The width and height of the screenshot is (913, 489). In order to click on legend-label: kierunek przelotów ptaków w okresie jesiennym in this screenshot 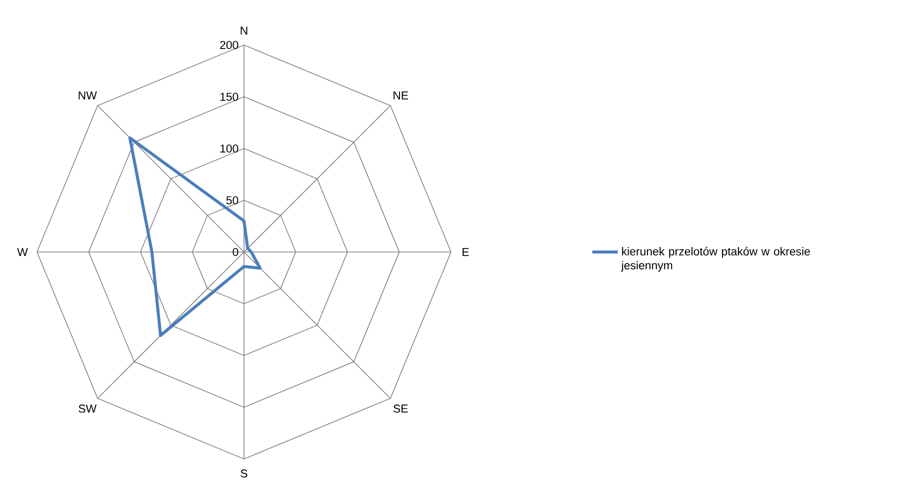, I will do `click(715, 259)`.